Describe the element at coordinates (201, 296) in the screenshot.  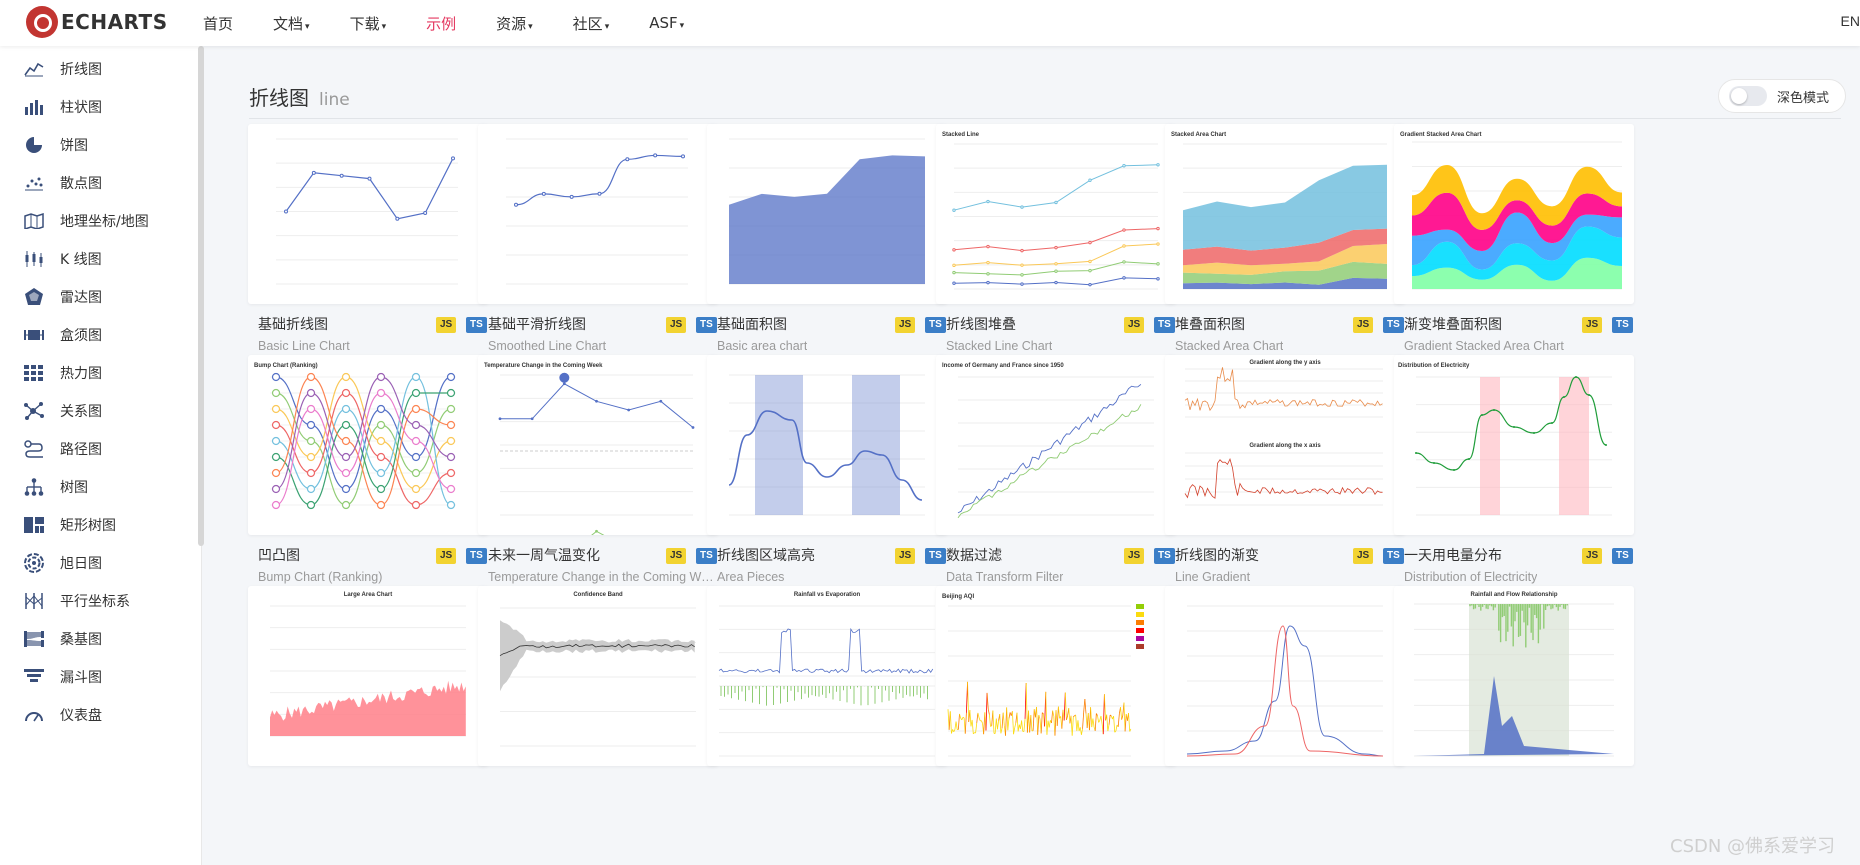
I see `sidebar-scrollbar` at that location.